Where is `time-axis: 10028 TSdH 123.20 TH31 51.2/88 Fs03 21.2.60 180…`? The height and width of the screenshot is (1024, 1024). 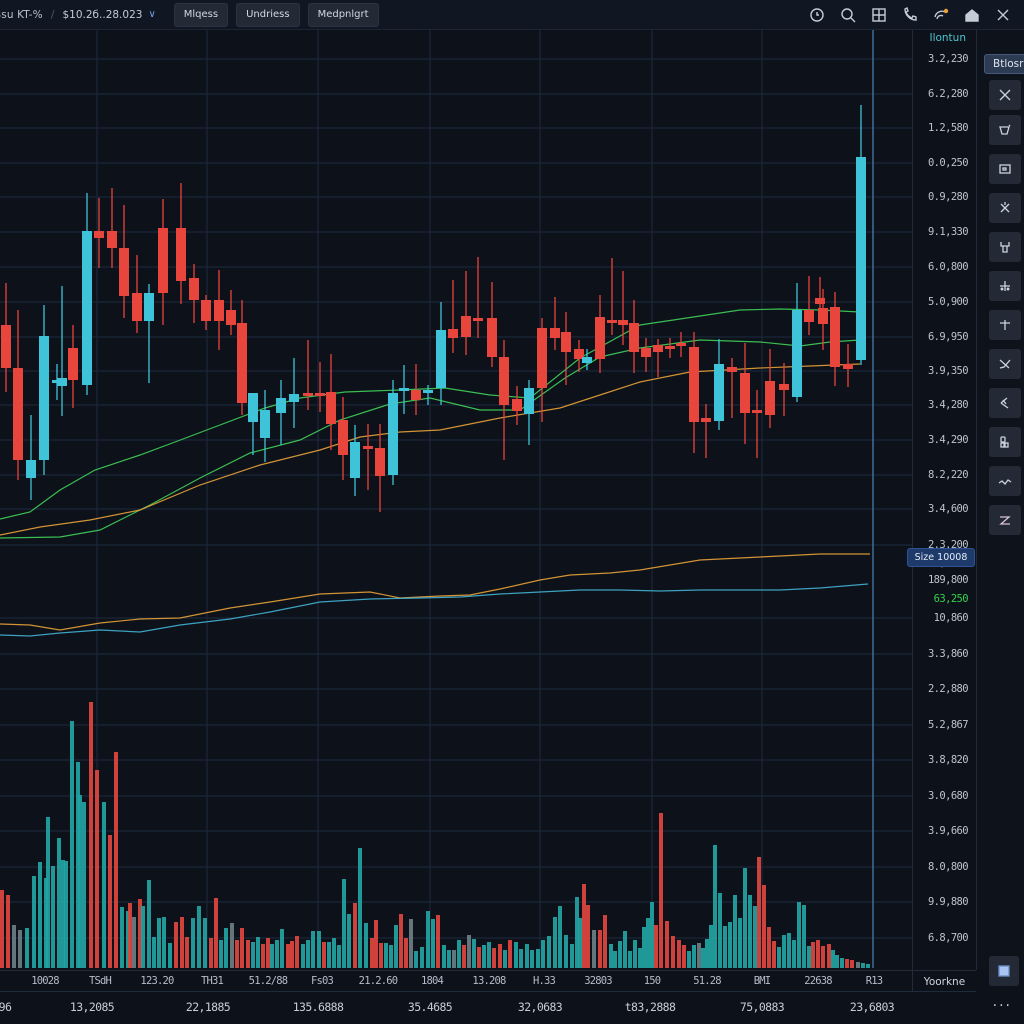 time-axis: 10028 TSdH 123.20 TH31 51.2/88 Fs03 21.2.60 180… is located at coordinates (488, 981).